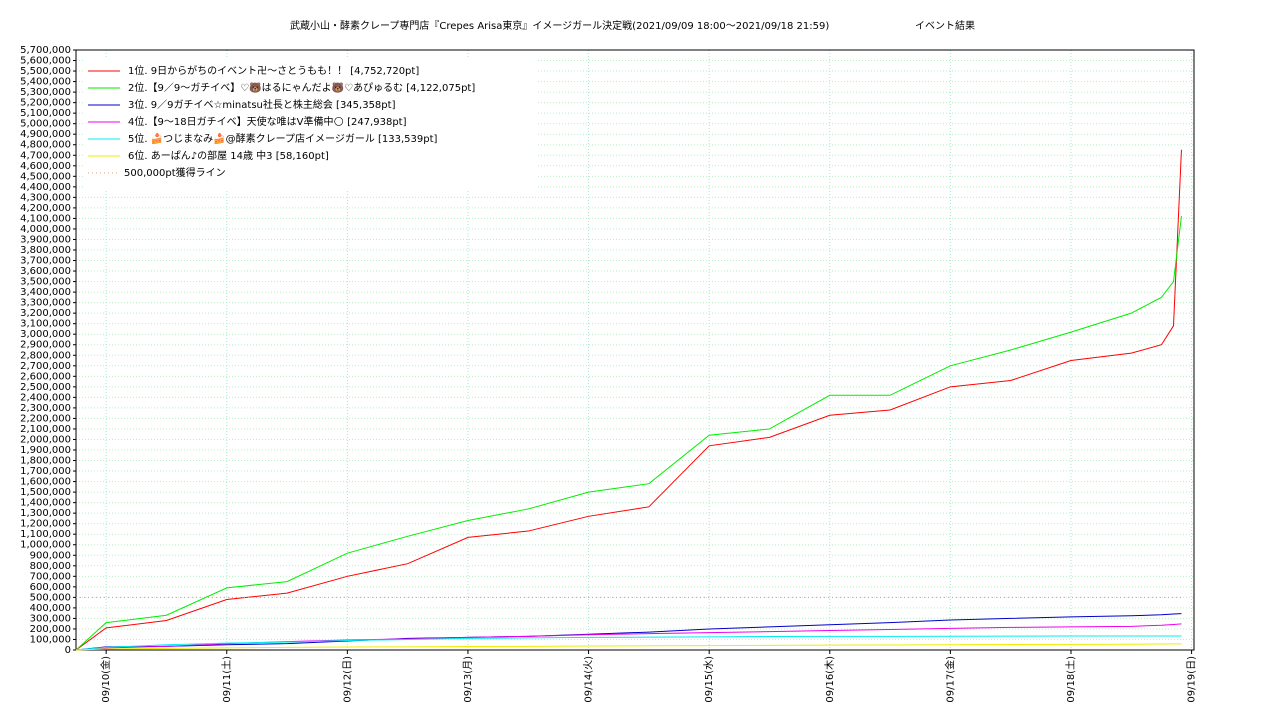  Describe the element at coordinates (45, 387) in the screenshot. I see `y-tick-label: 2,500,000` at that location.